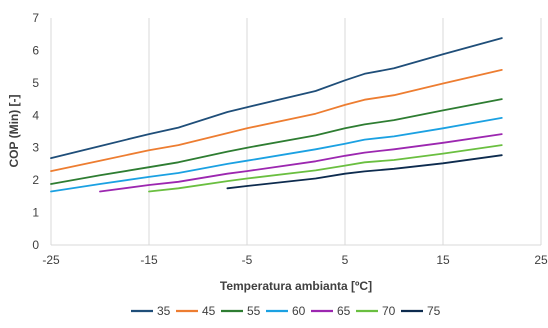 Image resolution: width=548 pixels, height=328 pixels. I want to click on legend-label-70: 70, so click(389, 311).